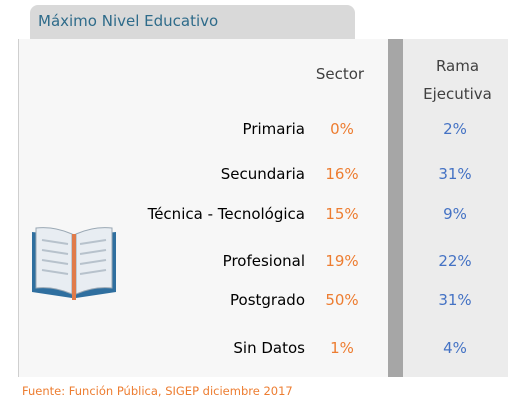  Describe the element at coordinates (269, 348) in the screenshot. I see `row-label: Sin Datos` at that location.